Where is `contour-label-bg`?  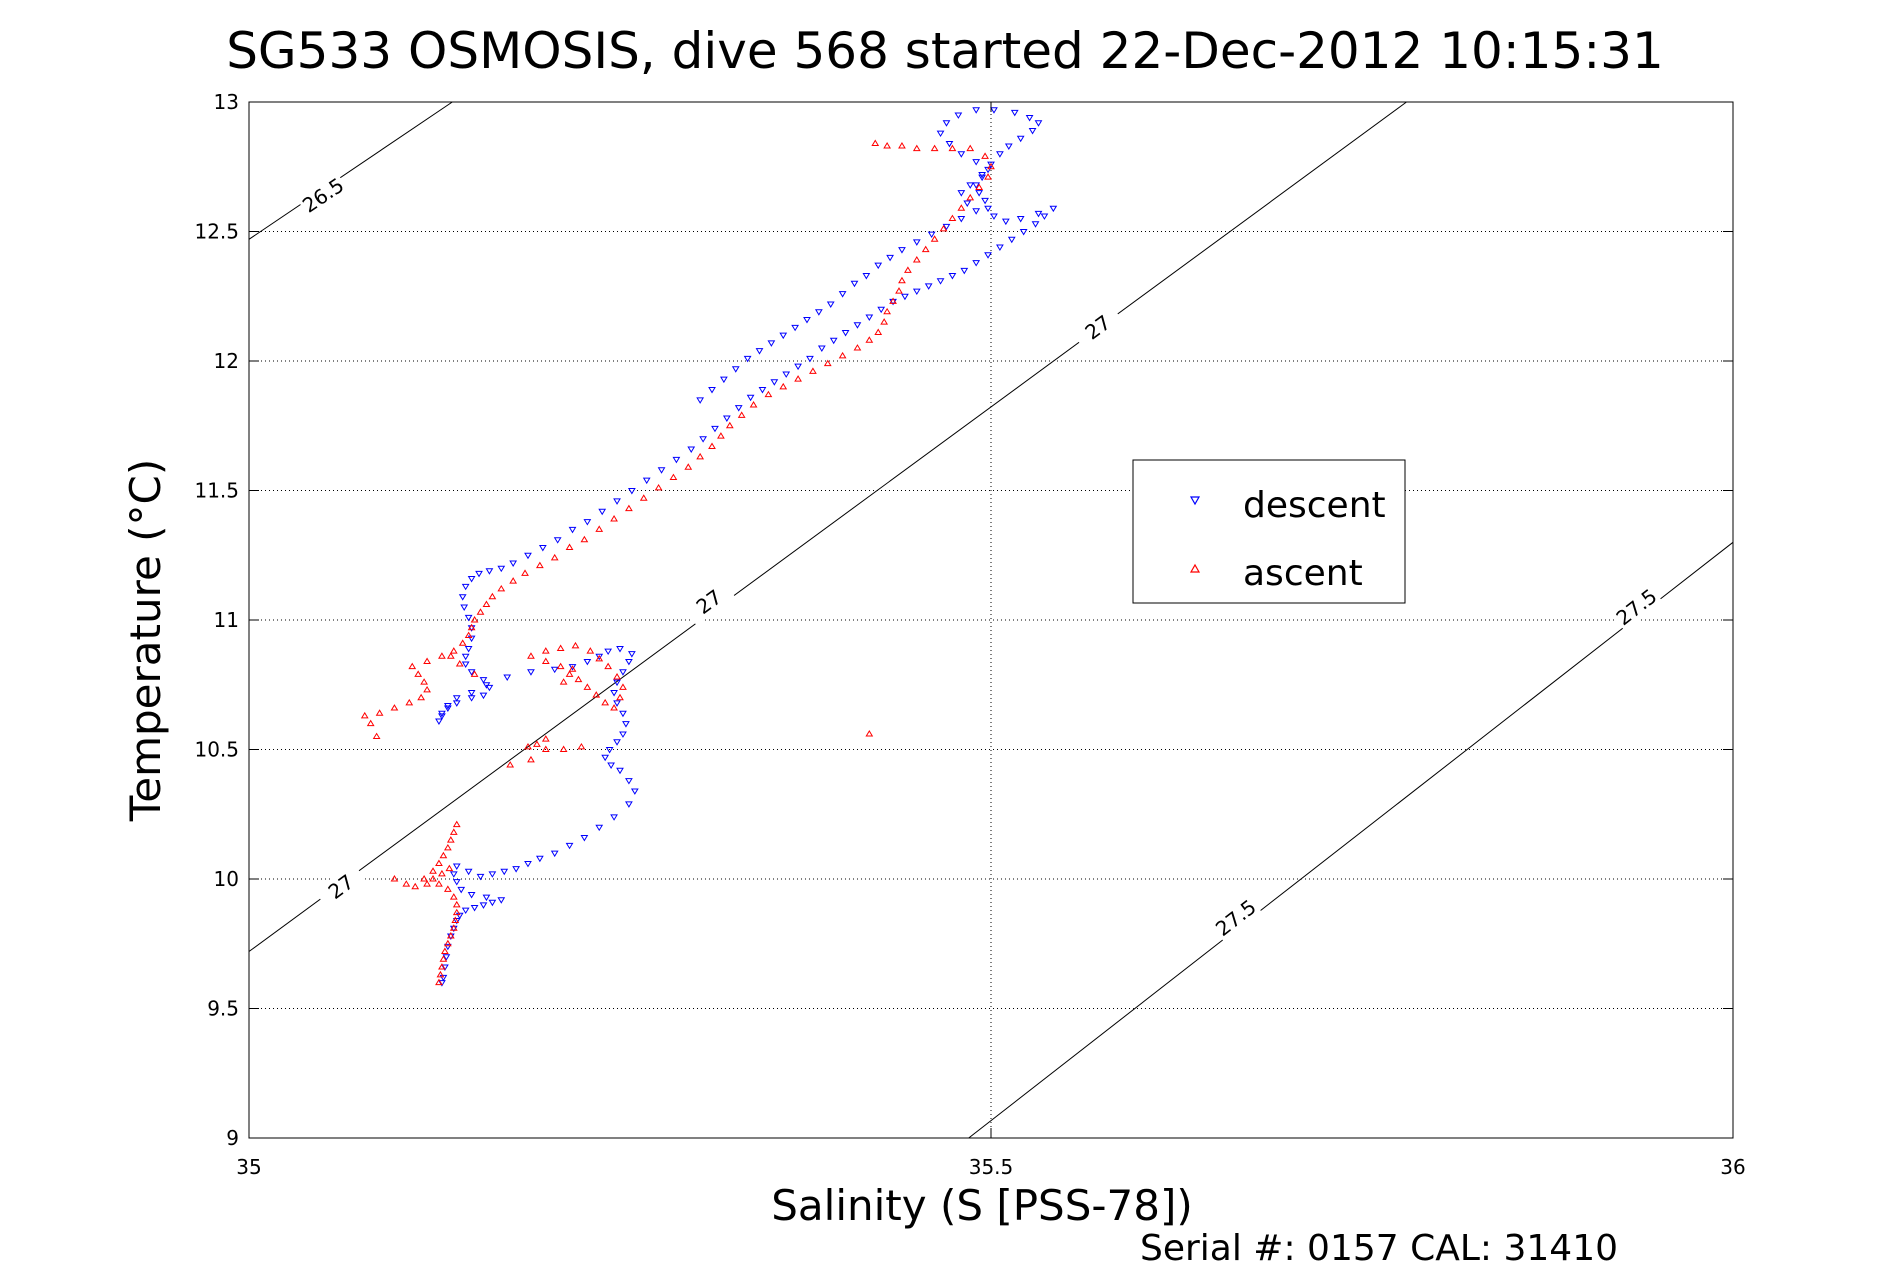 contour-label-bg is located at coordinates (341, 886).